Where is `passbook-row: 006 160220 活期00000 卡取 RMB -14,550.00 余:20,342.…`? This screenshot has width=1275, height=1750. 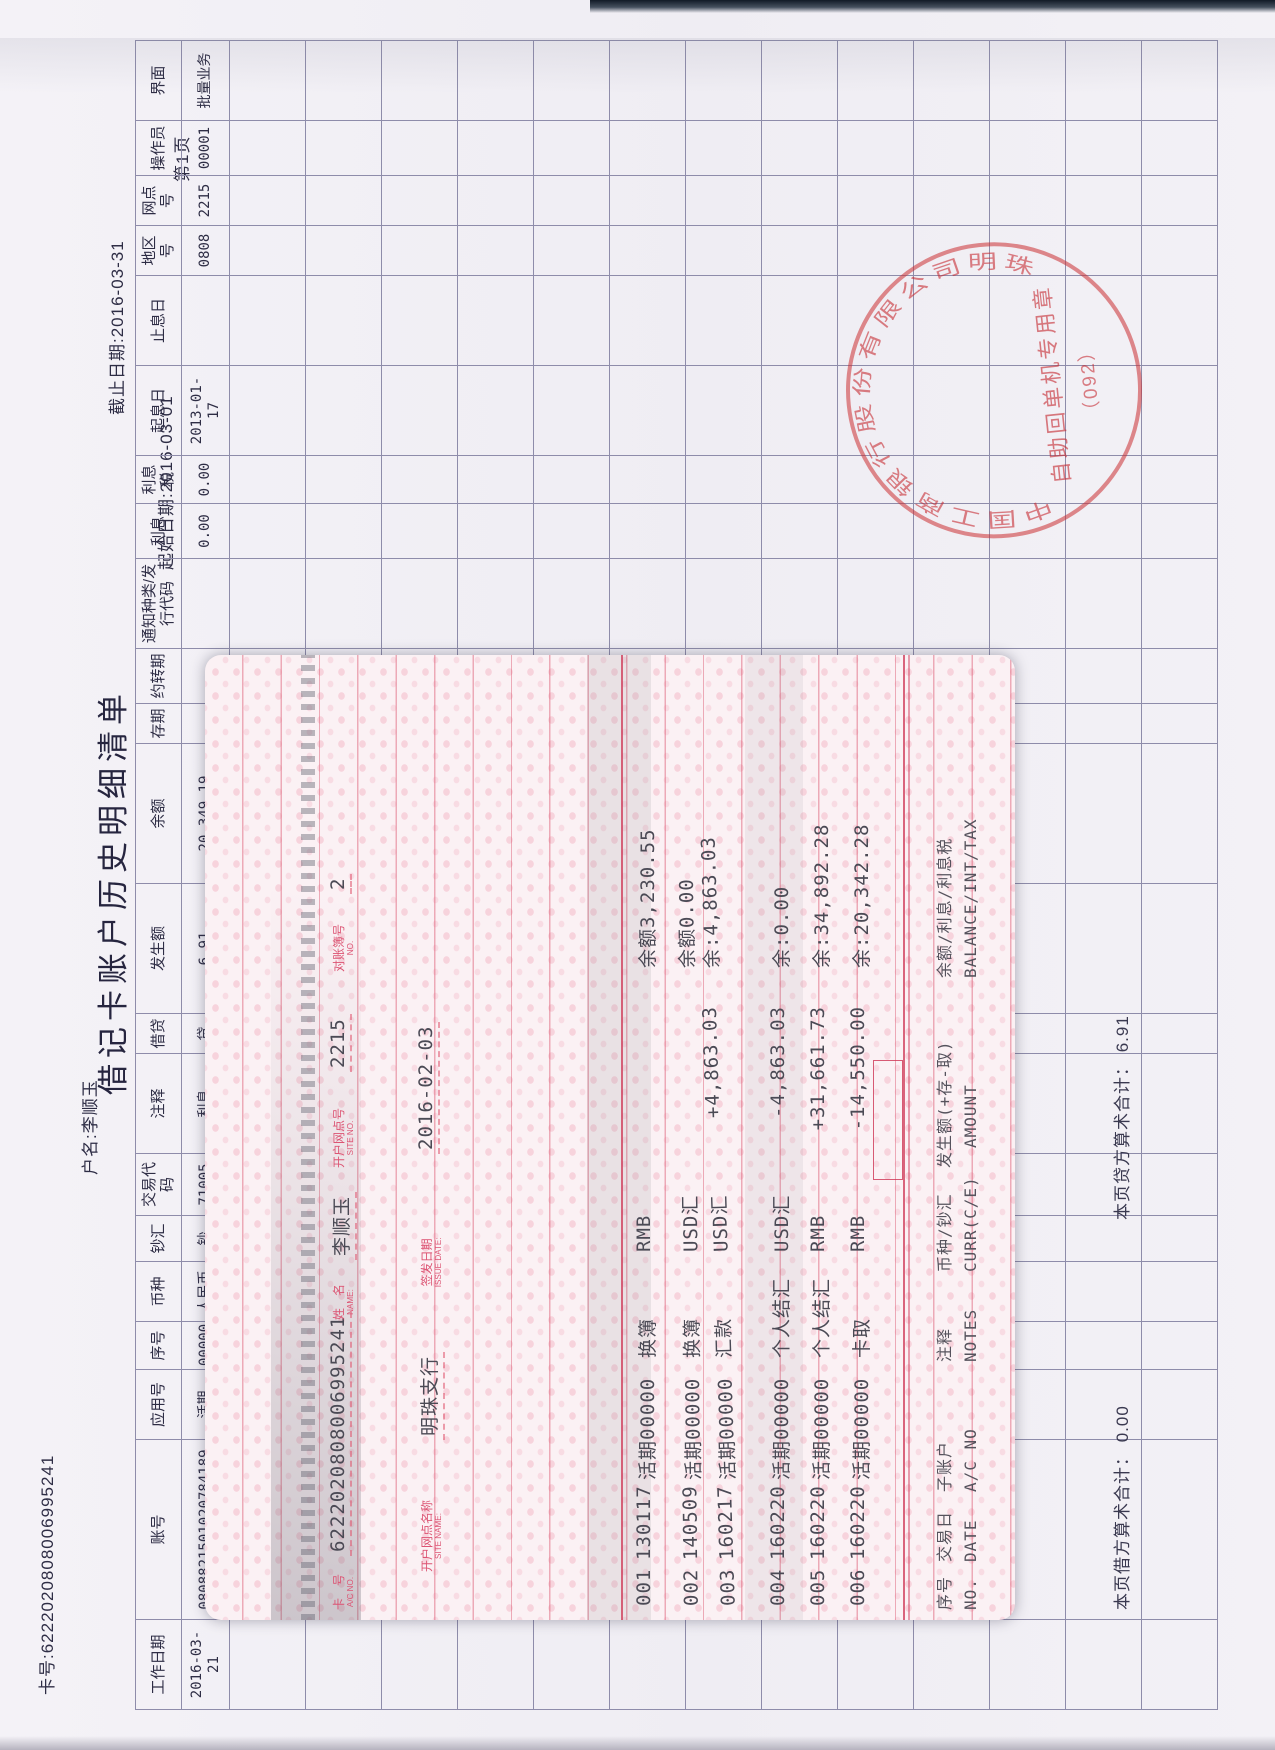 passbook-row: 006 160220 活期00000 卡取 RMB -14,550.00 余:20,342.… is located at coordinates (862, 1137).